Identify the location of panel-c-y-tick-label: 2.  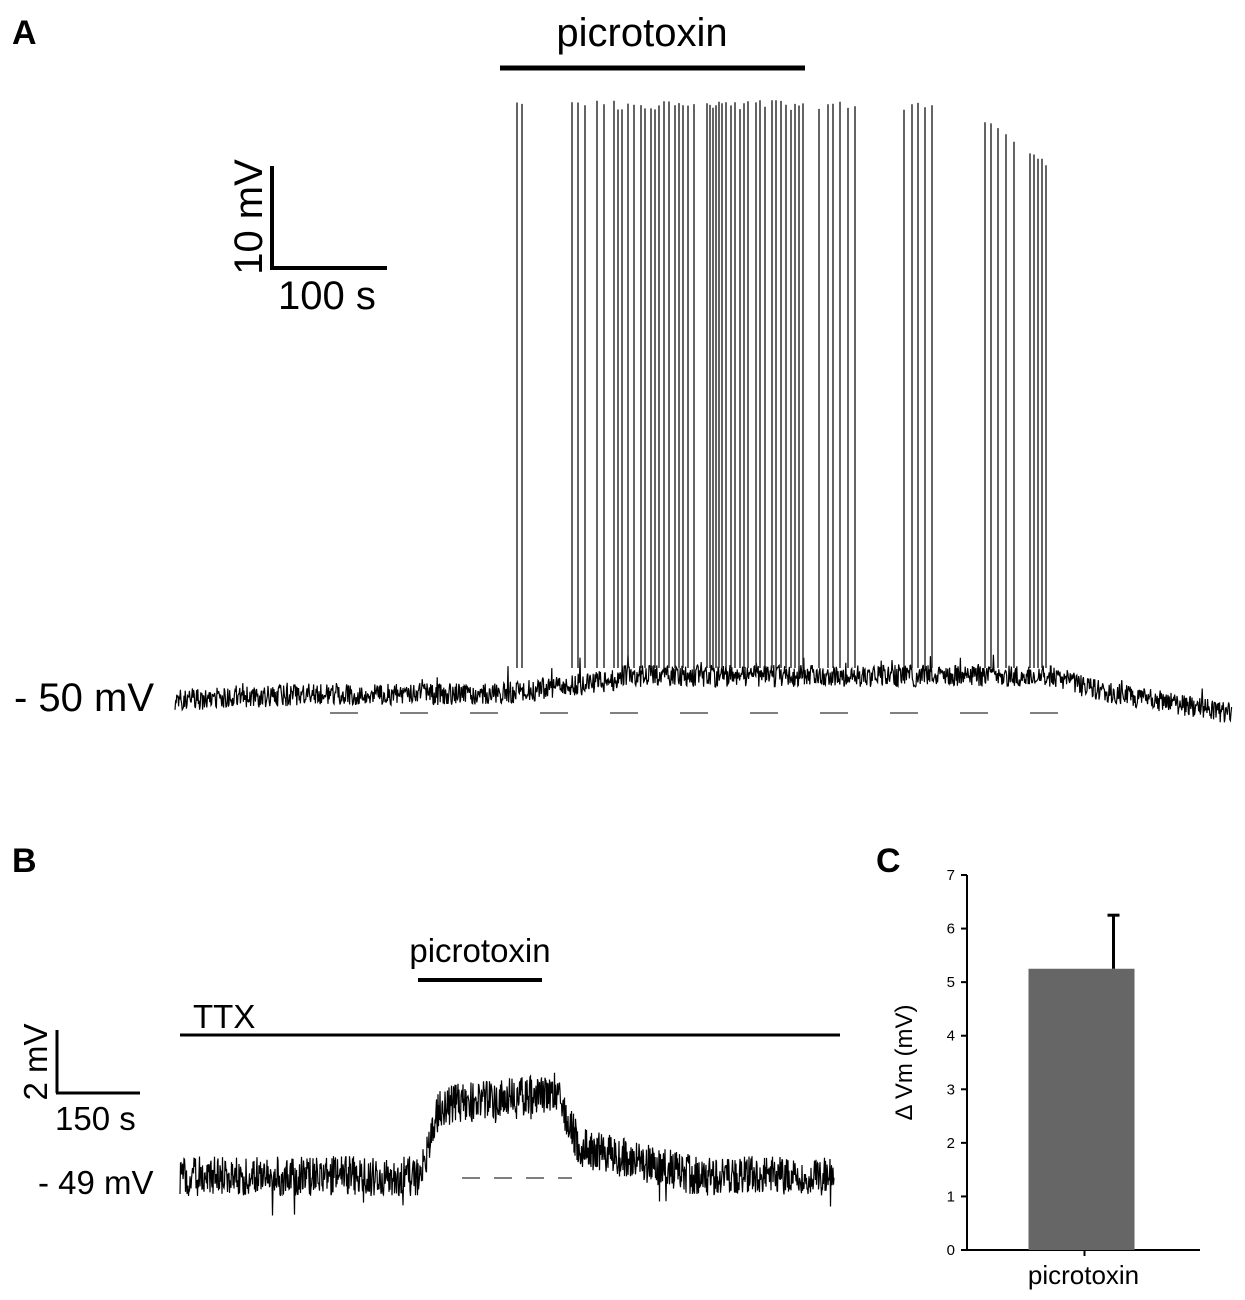
(951, 1143).